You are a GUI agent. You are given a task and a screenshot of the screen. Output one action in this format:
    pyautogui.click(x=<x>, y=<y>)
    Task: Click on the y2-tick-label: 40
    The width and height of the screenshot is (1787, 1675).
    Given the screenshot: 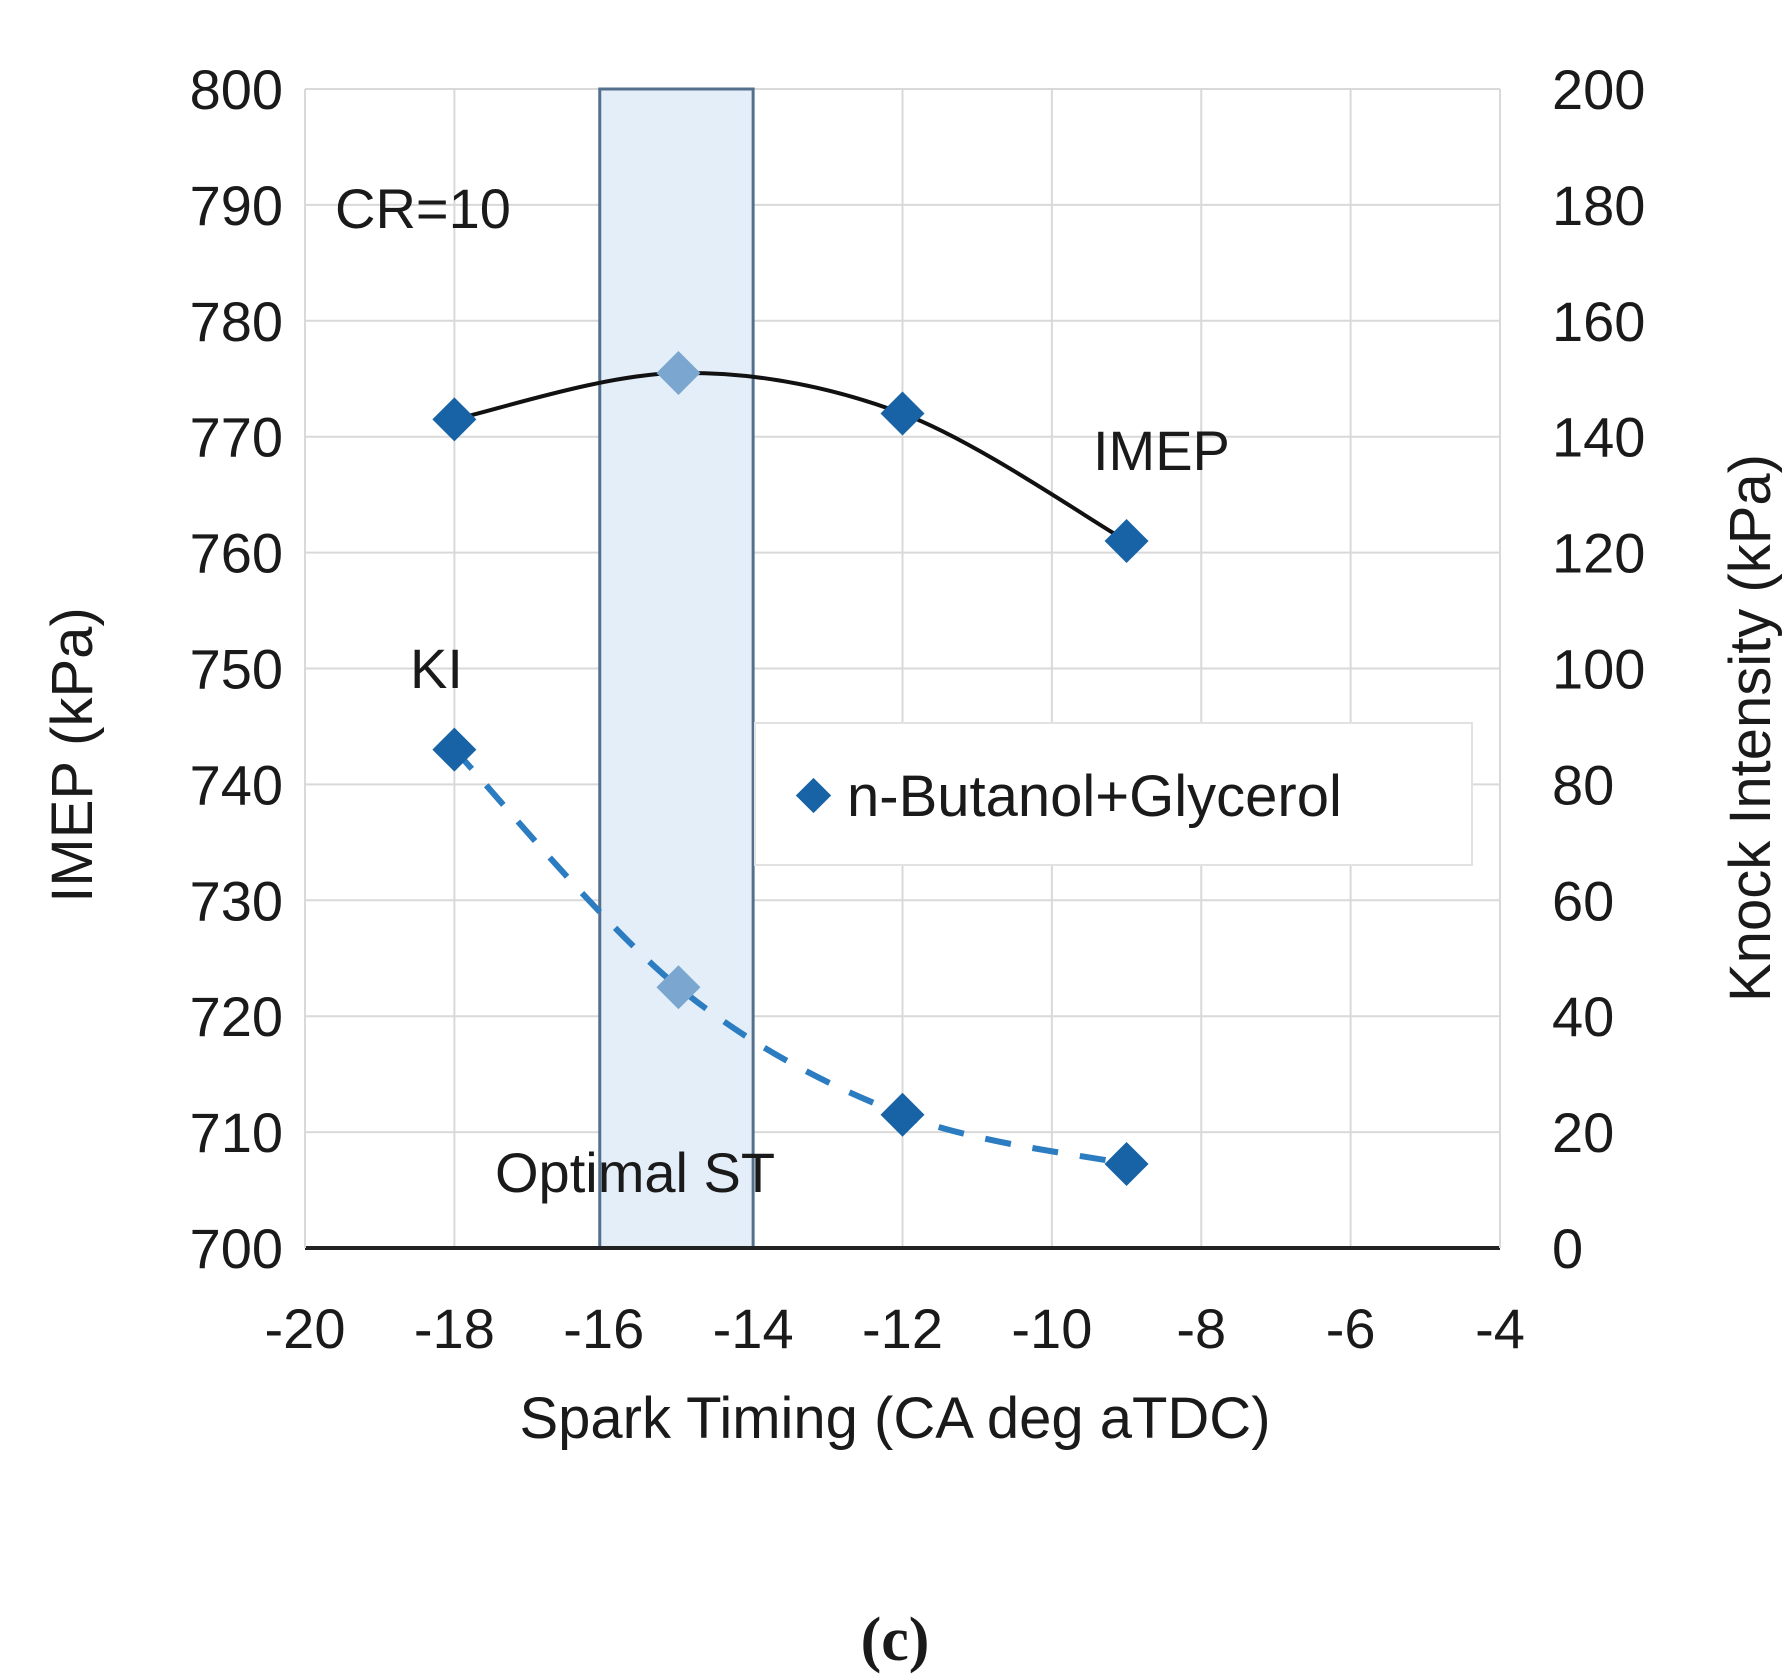 What is the action you would take?
    pyautogui.click(x=1583, y=1016)
    